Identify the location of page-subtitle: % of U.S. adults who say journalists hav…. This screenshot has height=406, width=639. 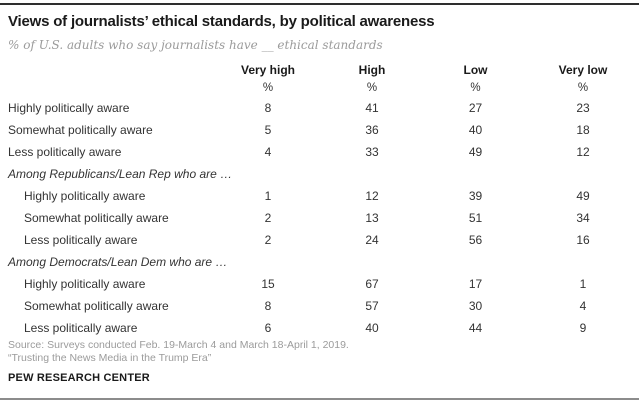
(195, 45).